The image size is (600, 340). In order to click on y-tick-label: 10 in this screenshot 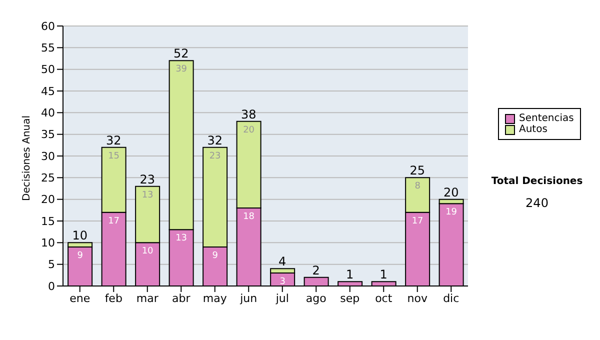, I will do `click(48, 243)`.